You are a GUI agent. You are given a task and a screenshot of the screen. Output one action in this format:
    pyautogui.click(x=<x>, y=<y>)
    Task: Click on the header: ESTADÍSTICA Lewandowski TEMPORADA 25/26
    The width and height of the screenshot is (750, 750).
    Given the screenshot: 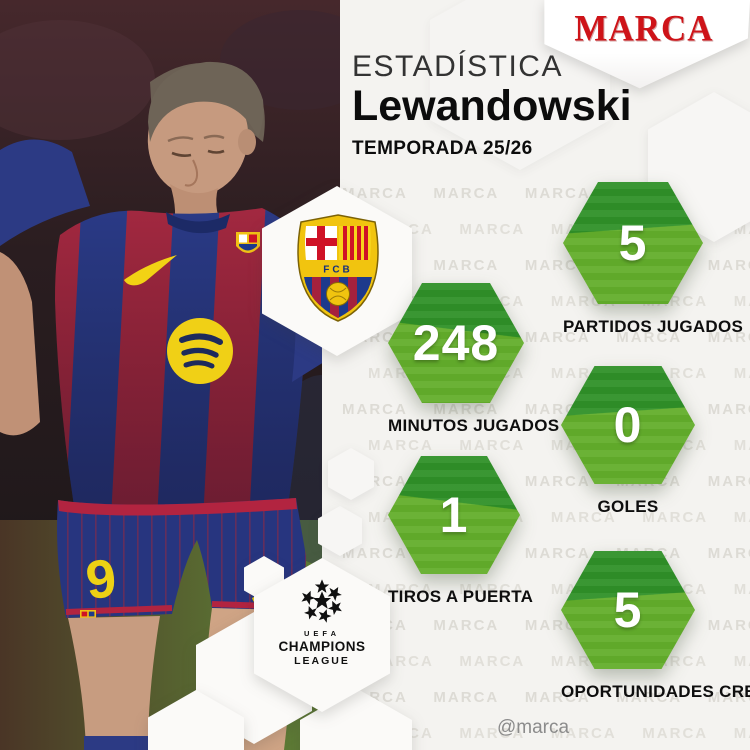 What is the action you would take?
    pyautogui.click(x=548, y=105)
    